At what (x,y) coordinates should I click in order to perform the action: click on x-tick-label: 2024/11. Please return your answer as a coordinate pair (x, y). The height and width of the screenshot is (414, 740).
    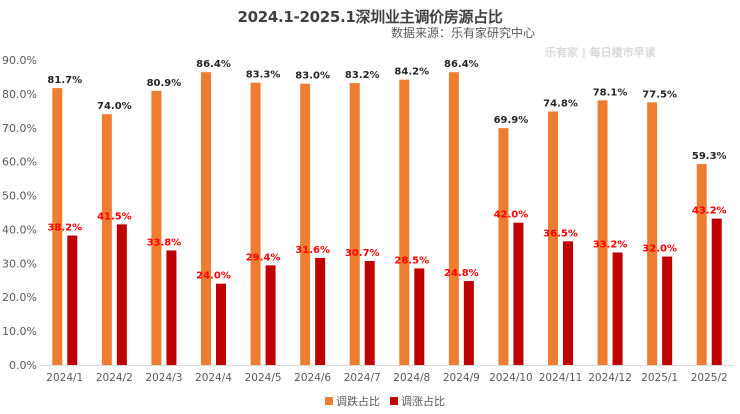
    Looking at the image, I should click on (561, 378).